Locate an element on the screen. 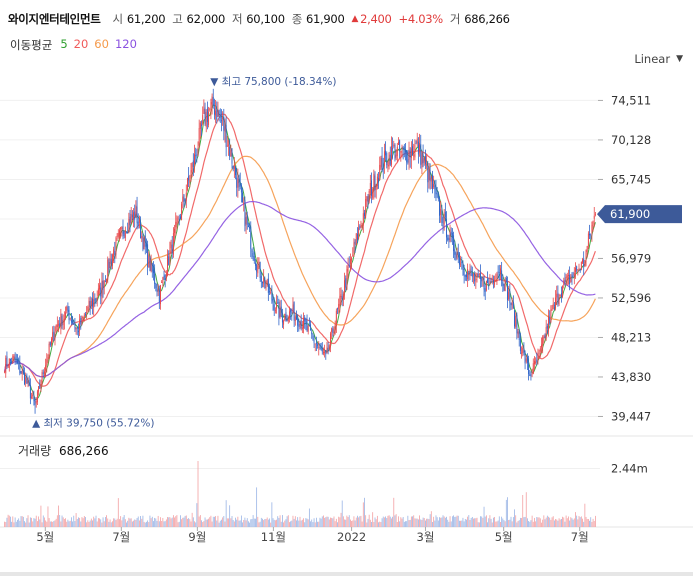 The height and width of the screenshot is (577, 693). moving-average-legend: 이동평균 5 20 60 120 is located at coordinates (73, 45).